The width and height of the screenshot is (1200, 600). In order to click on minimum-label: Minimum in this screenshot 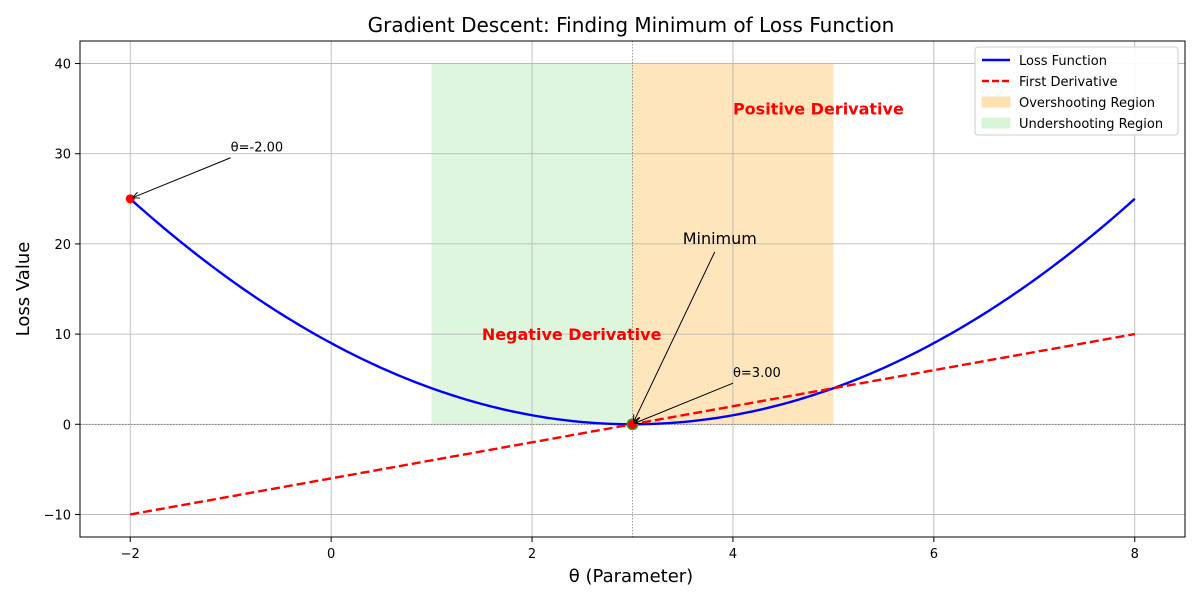, I will do `click(720, 238)`.